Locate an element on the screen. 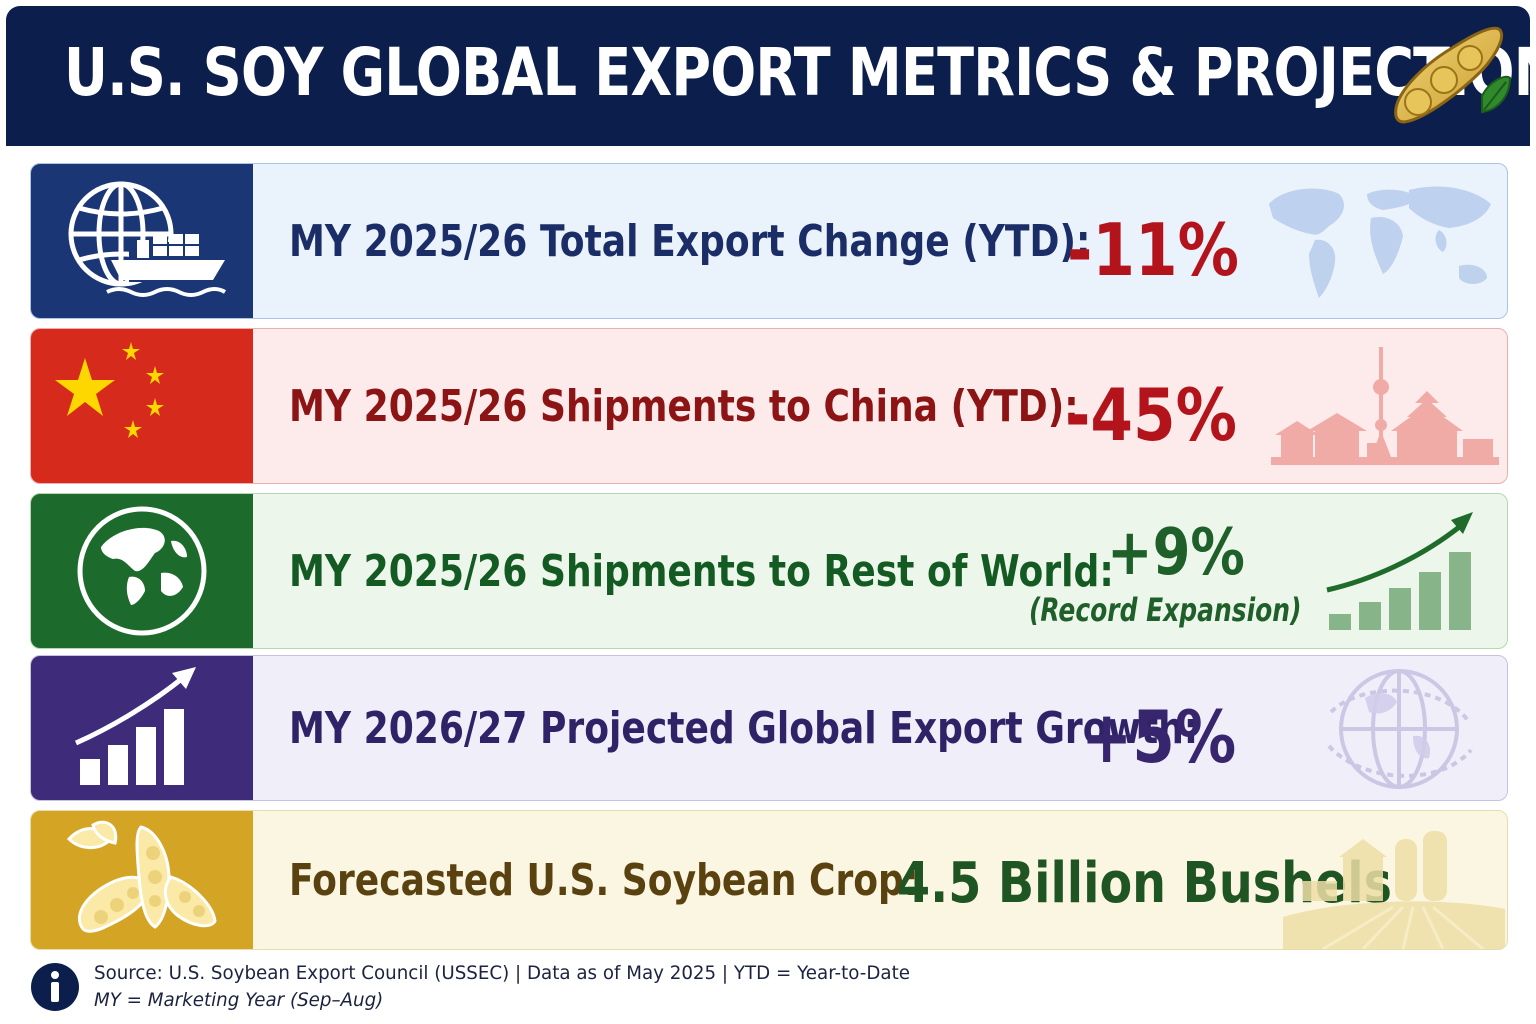 The width and height of the screenshot is (1536, 1024). farm-field-icon is located at coordinates (1394, 890).